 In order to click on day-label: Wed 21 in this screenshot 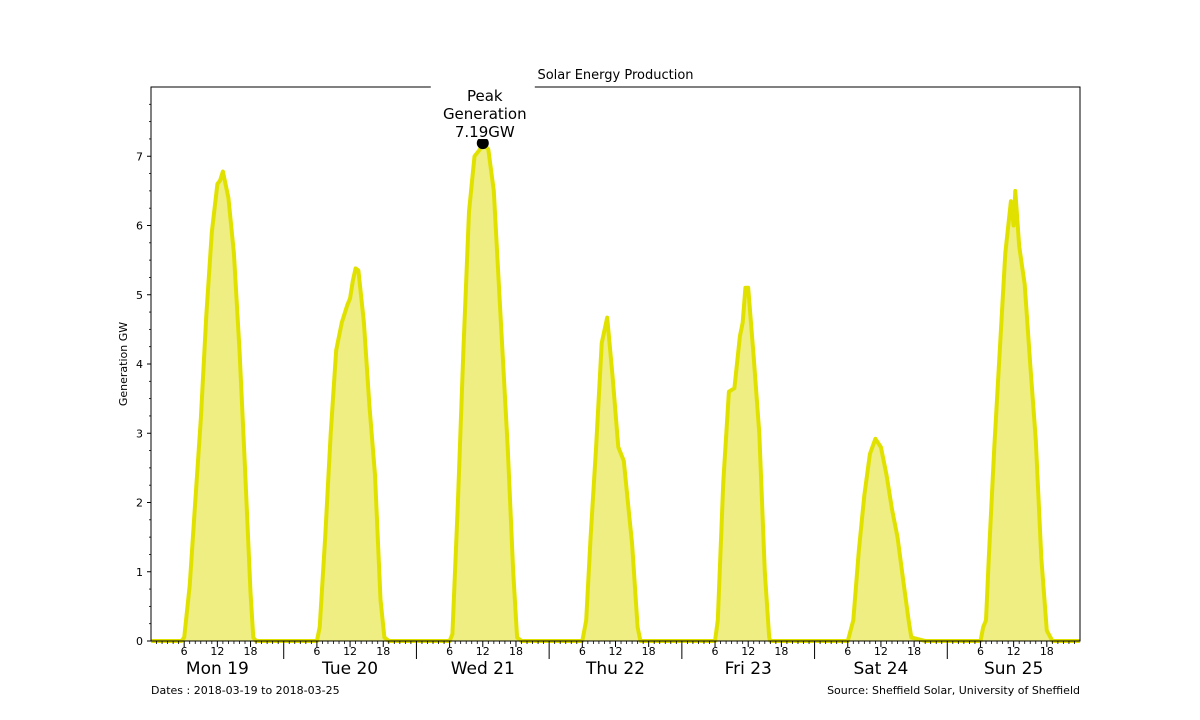, I will do `click(483, 669)`.